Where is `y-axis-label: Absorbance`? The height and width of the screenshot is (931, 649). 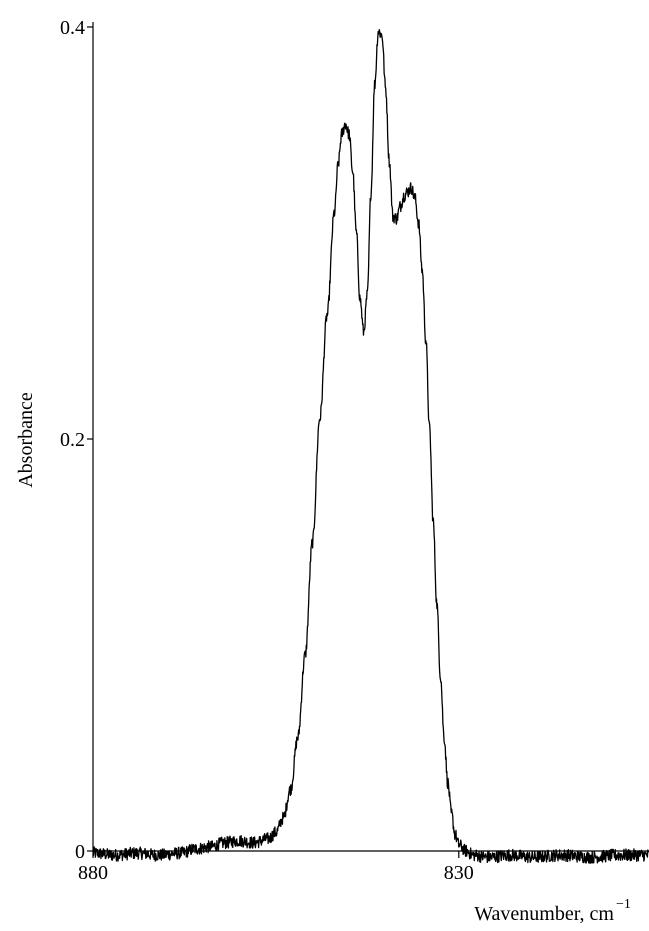
y-axis-label: Absorbance is located at coordinates (26, 440).